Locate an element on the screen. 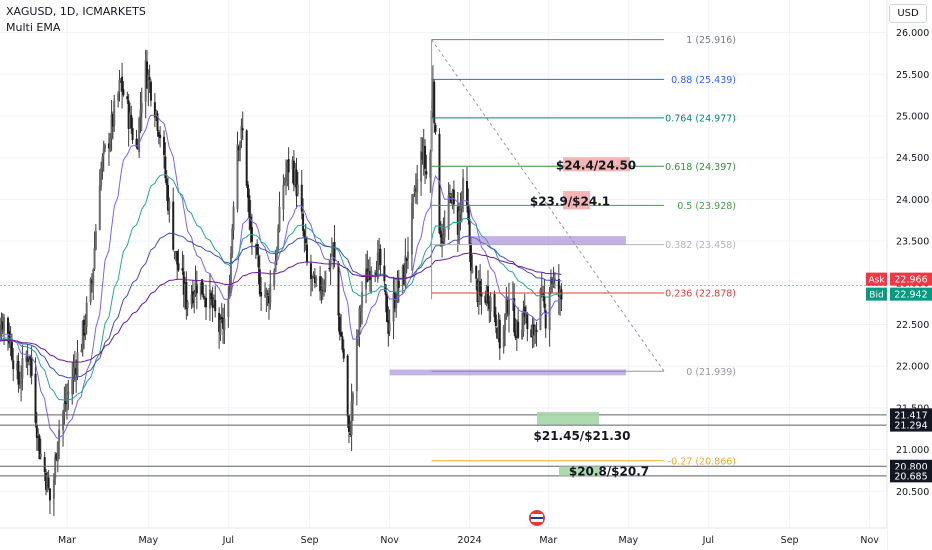  time-axis-panel is located at coordinates (443, 539).